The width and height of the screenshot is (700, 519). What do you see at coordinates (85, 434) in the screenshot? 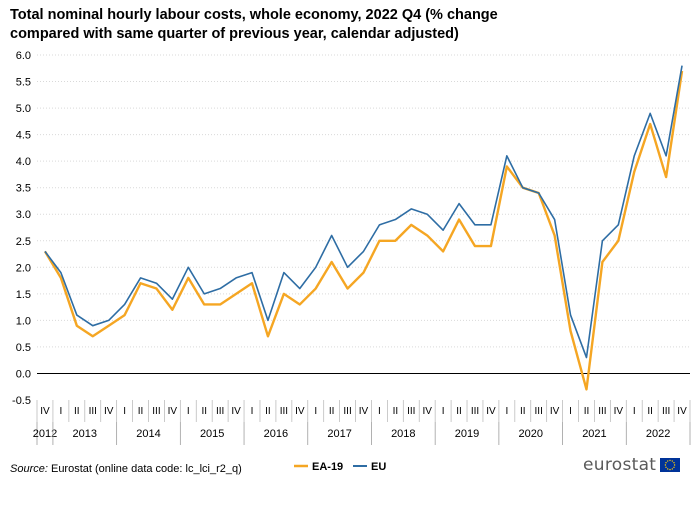
I see `year-label: 2013` at bounding box center [85, 434].